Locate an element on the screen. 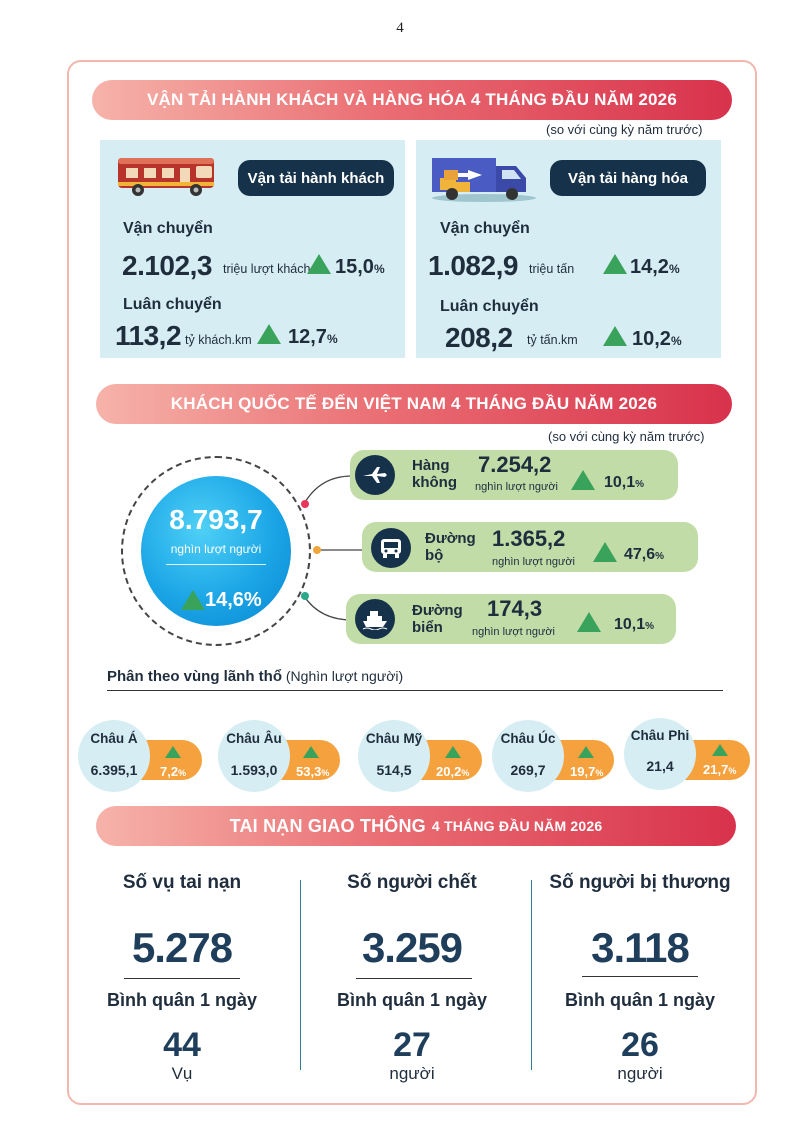 The width and height of the screenshot is (800, 1131). mode-air is located at coordinates (514, 475).